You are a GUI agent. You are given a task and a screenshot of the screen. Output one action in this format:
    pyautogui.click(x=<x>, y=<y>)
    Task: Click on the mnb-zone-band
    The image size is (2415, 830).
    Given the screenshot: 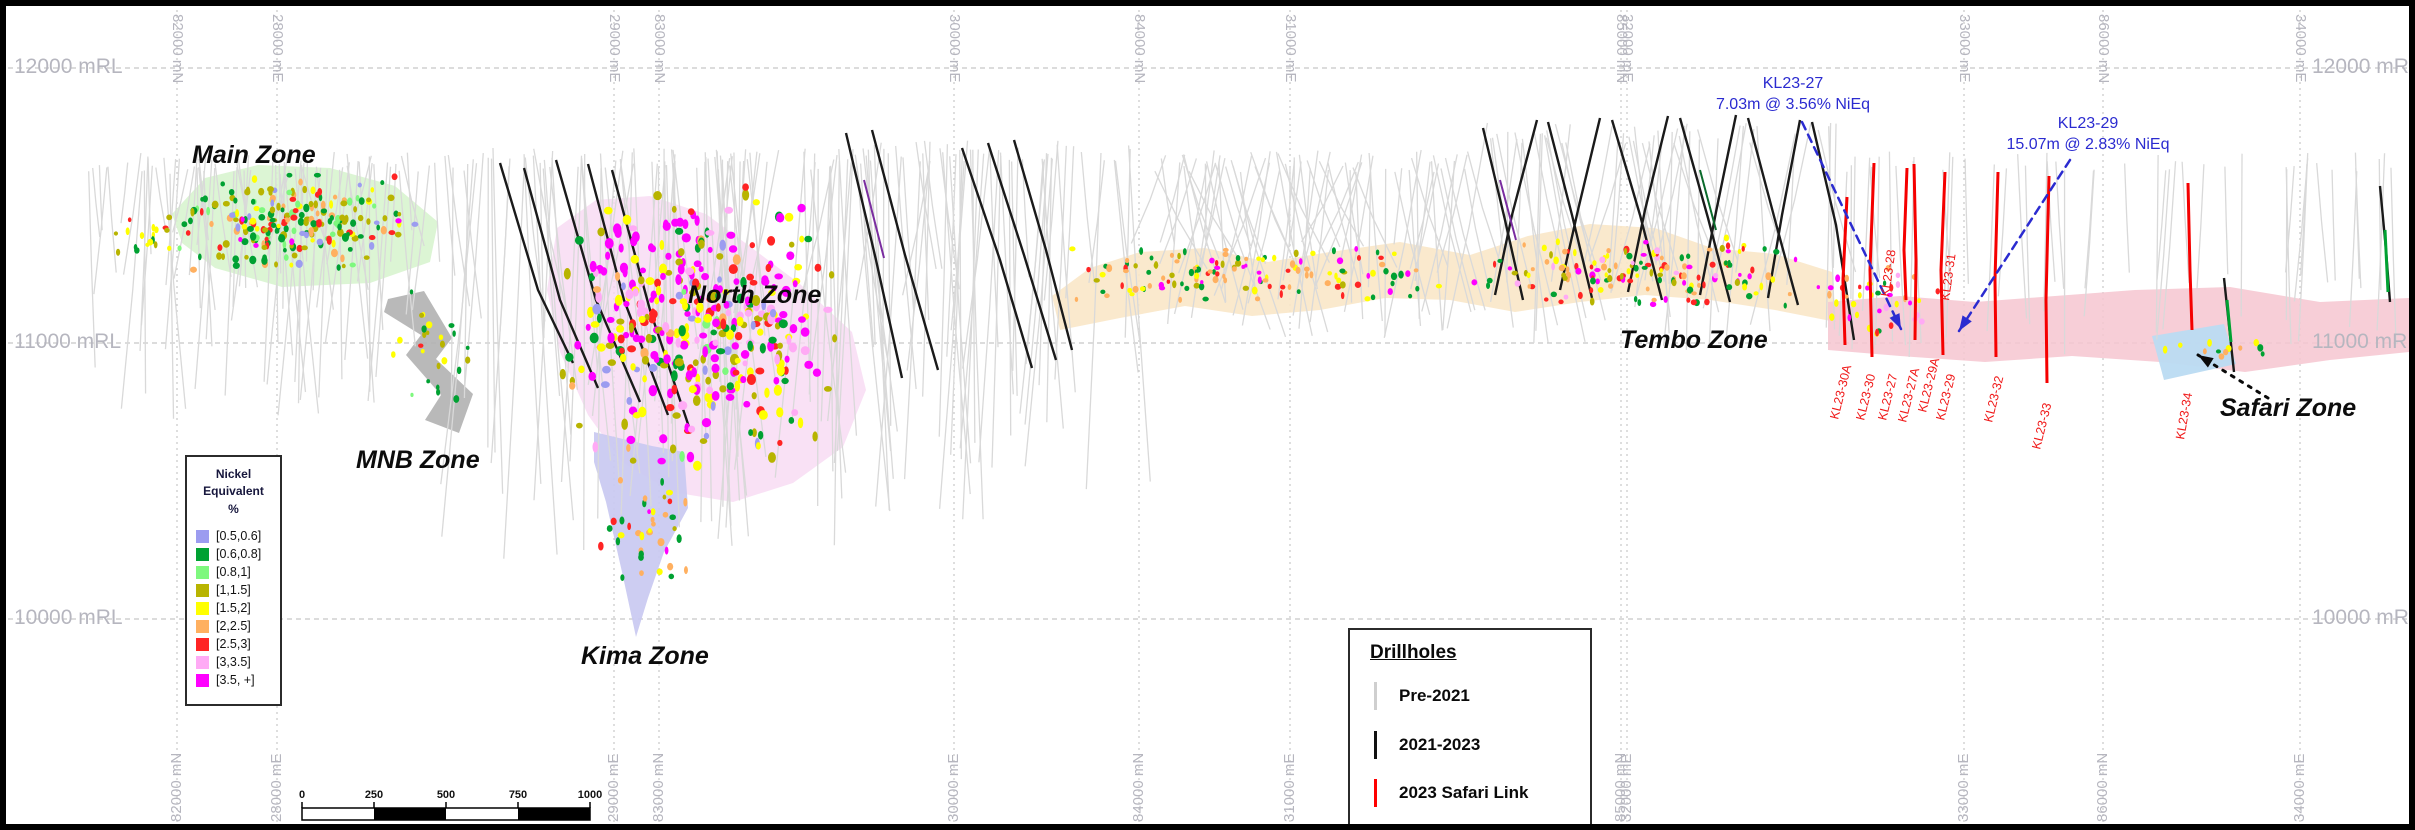 What is the action you would take?
    pyautogui.click(x=428, y=362)
    